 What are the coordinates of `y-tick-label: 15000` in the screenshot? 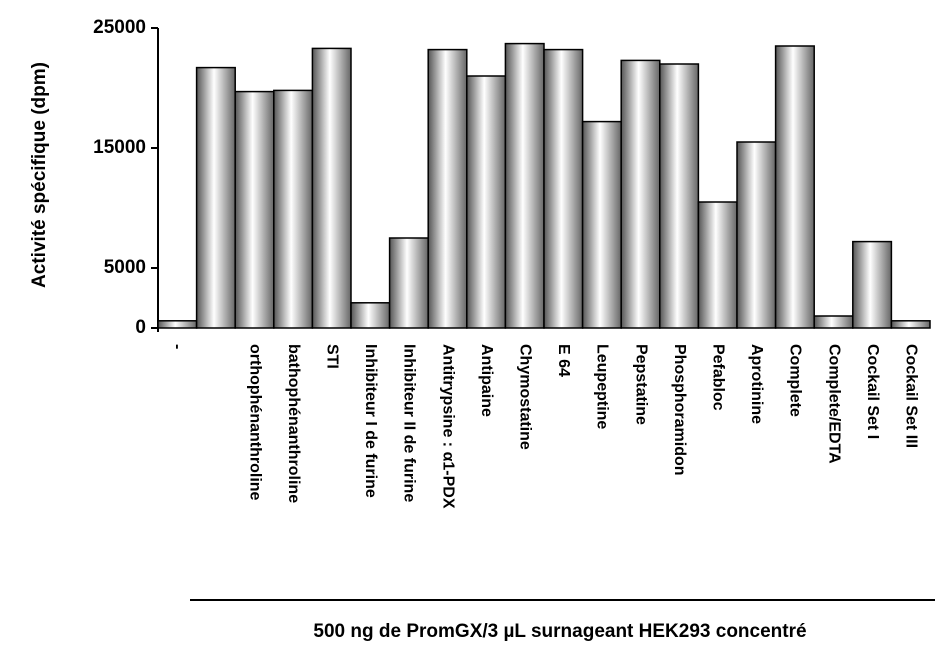 It's located at (119, 147).